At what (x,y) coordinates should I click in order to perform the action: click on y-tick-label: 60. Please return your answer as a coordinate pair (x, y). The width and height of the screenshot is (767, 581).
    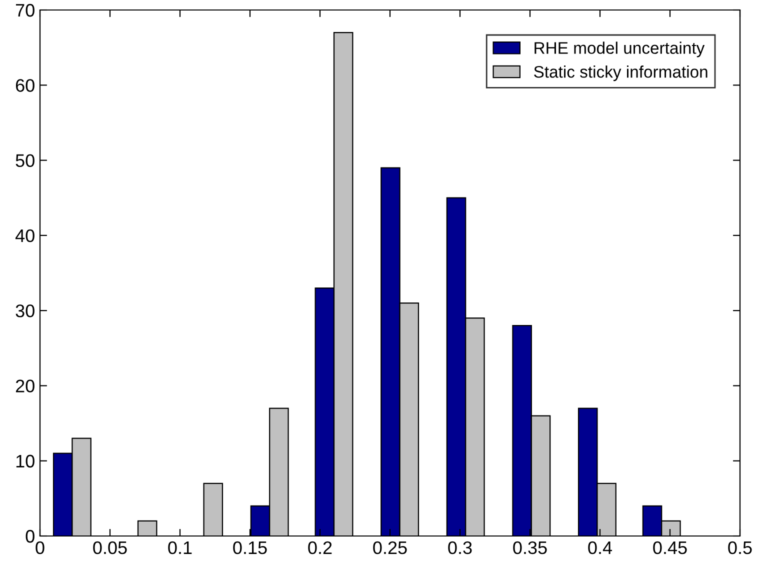
    Looking at the image, I should click on (25, 85).